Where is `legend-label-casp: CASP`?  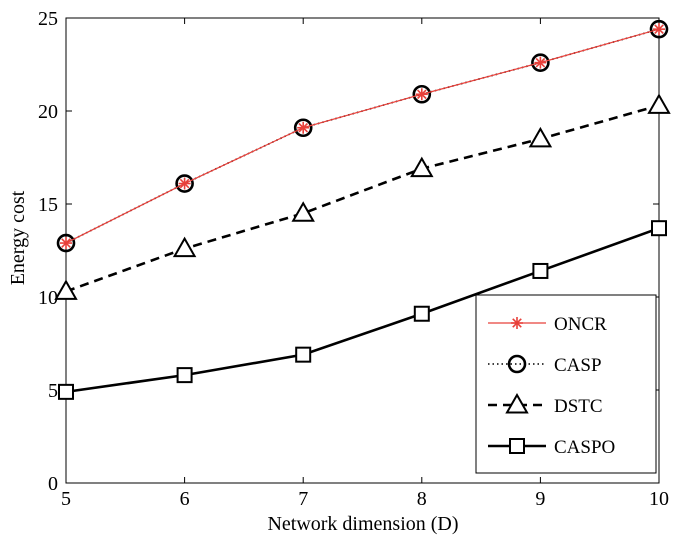
legend-label-casp: CASP is located at coordinates (578, 365).